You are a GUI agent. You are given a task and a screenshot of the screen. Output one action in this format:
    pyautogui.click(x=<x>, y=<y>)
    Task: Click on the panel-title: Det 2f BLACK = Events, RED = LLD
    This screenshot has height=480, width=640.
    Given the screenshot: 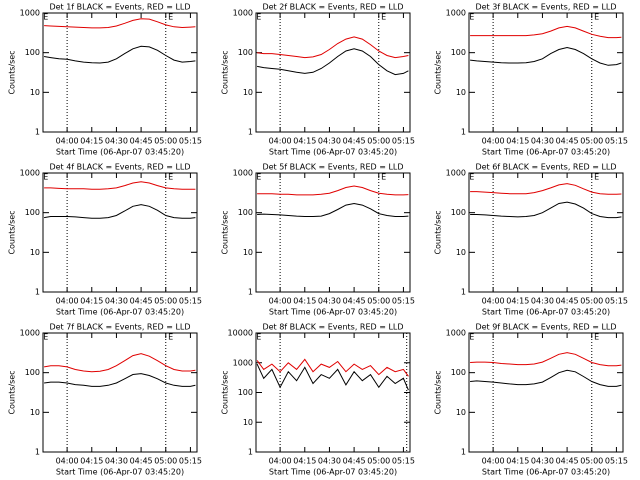 What is the action you would take?
    pyautogui.click(x=332, y=7)
    